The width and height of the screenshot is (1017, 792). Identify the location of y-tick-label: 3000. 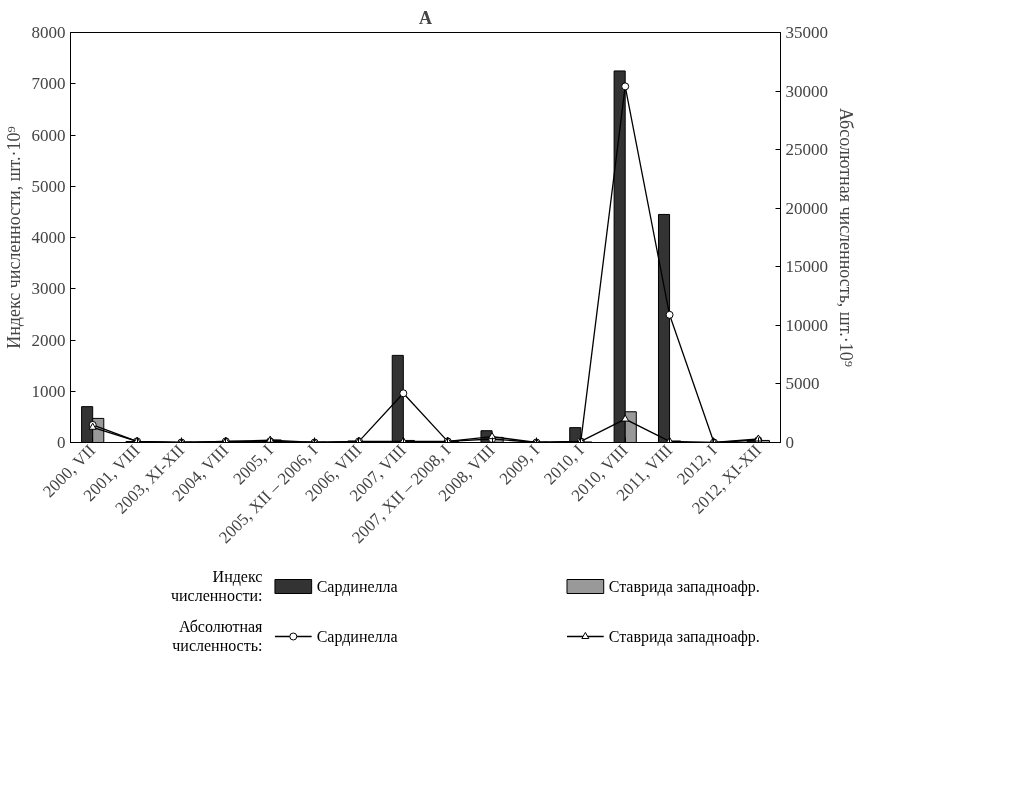
(48, 289).